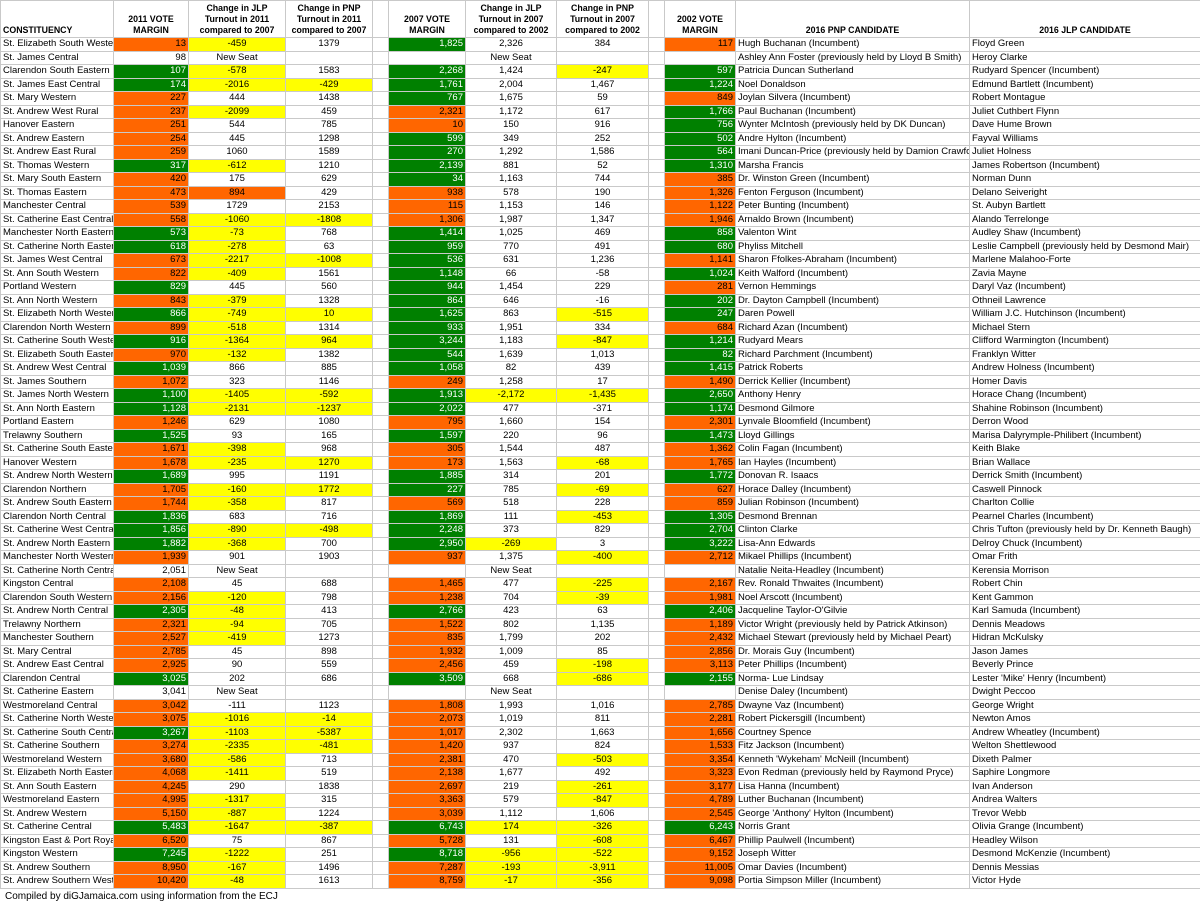 Image resolution: width=1200 pixels, height=914 pixels. Describe the element at coordinates (237, 98) in the screenshot. I see `jlp-change-2011-cell: 444` at that location.